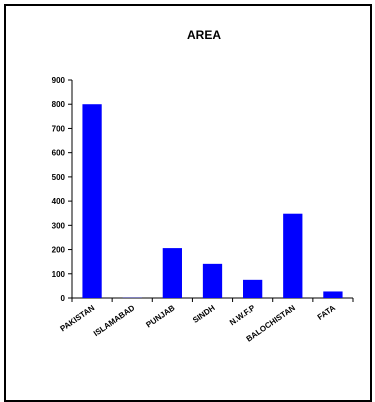  What do you see at coordinates (62, 189) in the screenshot?
I see `y-axis-ticks: 0 100 200 300 400 500 600 700 800 900` at bounding box center [62, 189].